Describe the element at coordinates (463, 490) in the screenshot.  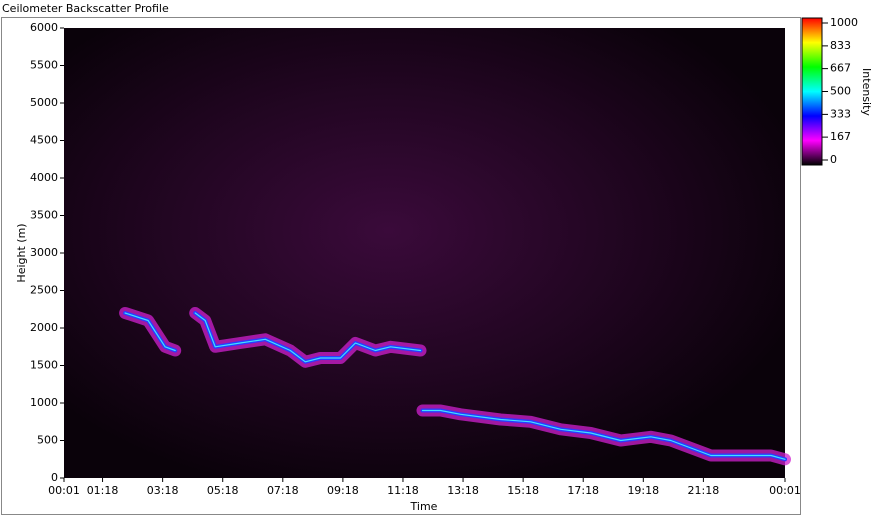
I see `x-tick-label: 13:18` at that location.